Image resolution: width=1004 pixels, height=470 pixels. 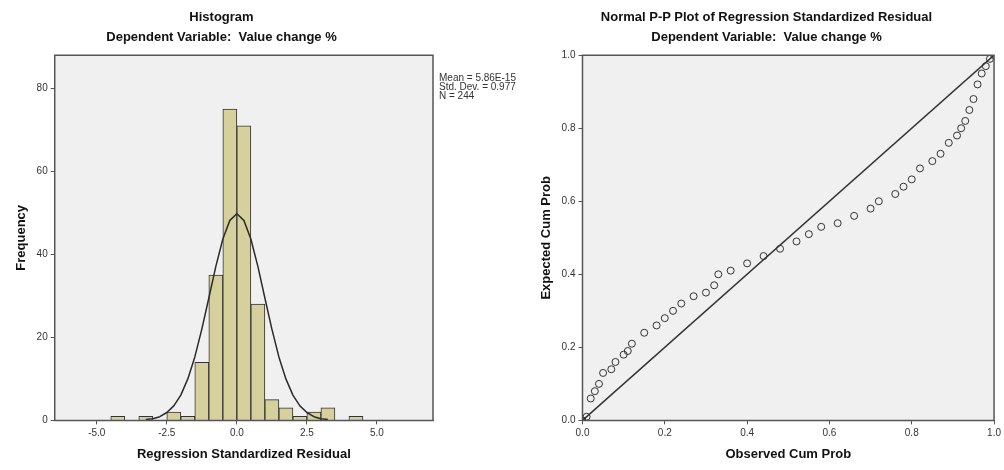 I want to click on chart-title: Histogram, so click(x=221, y=17).